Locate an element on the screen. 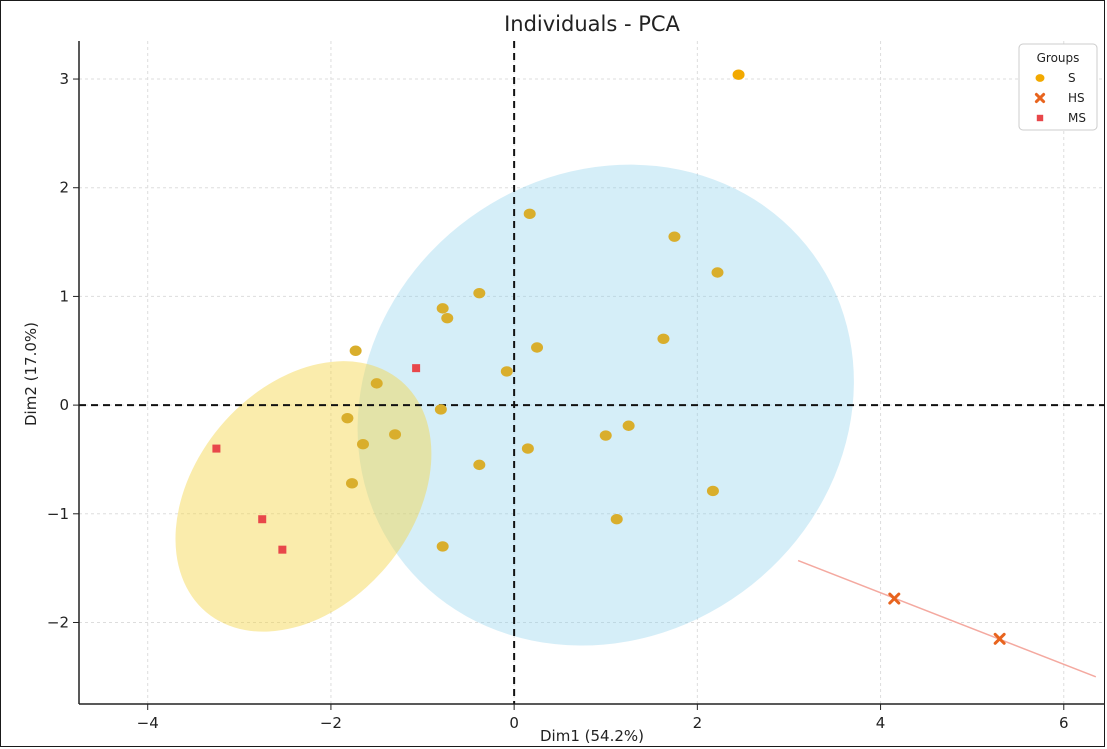 This screenshot has height=749, width=1107. legend-marker-ms is located at coordinates (1040, 118).